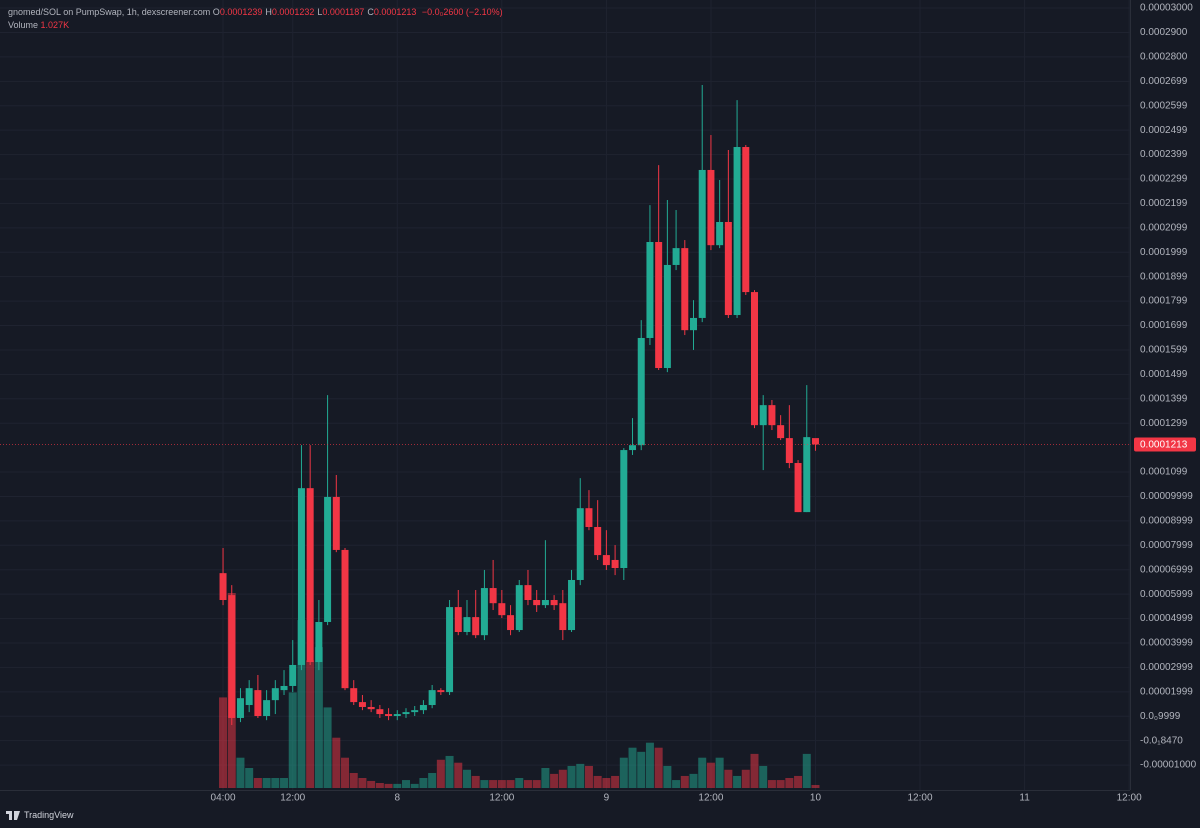  I want to click on volume-row: Volume 1.027K, so click(255, 25).